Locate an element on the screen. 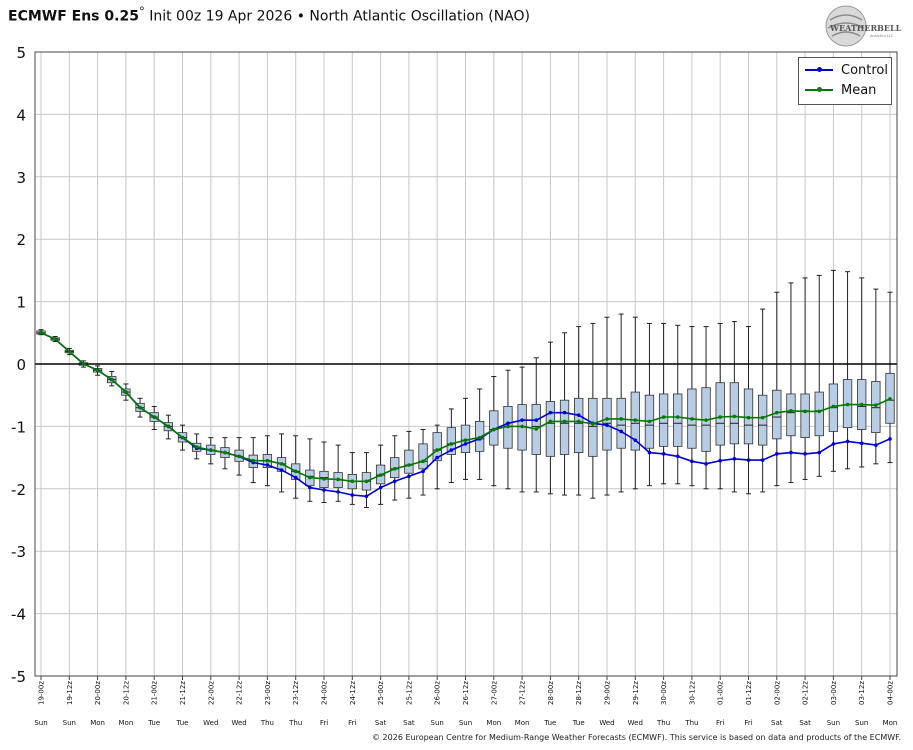 The height and width of the screenshot is (750, 913). x-day-label: Tue is located at coordinates (182, 723).